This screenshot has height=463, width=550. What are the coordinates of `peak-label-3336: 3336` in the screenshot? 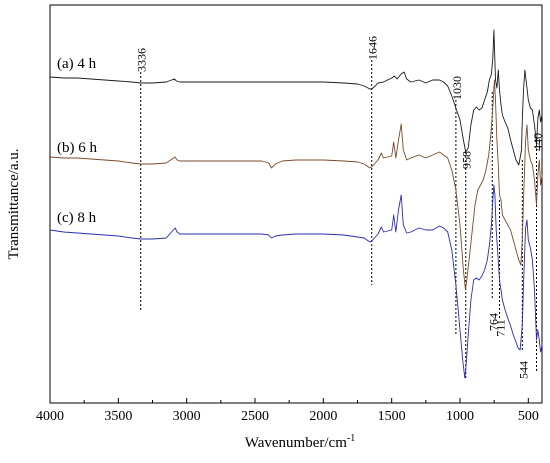 It's located at (142, 60).